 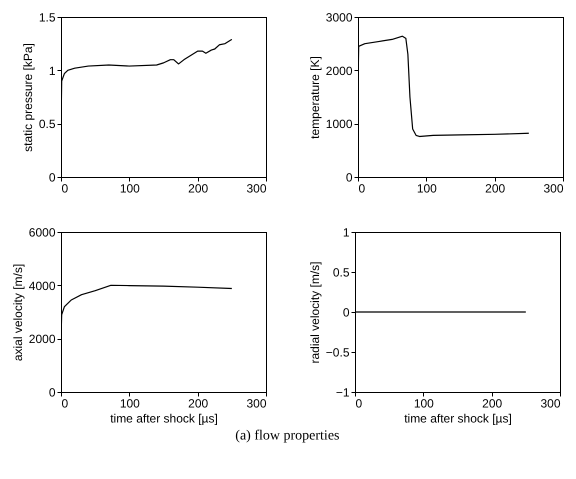 I want to click on y-tick-label: −1, so click(x=343, y=393).